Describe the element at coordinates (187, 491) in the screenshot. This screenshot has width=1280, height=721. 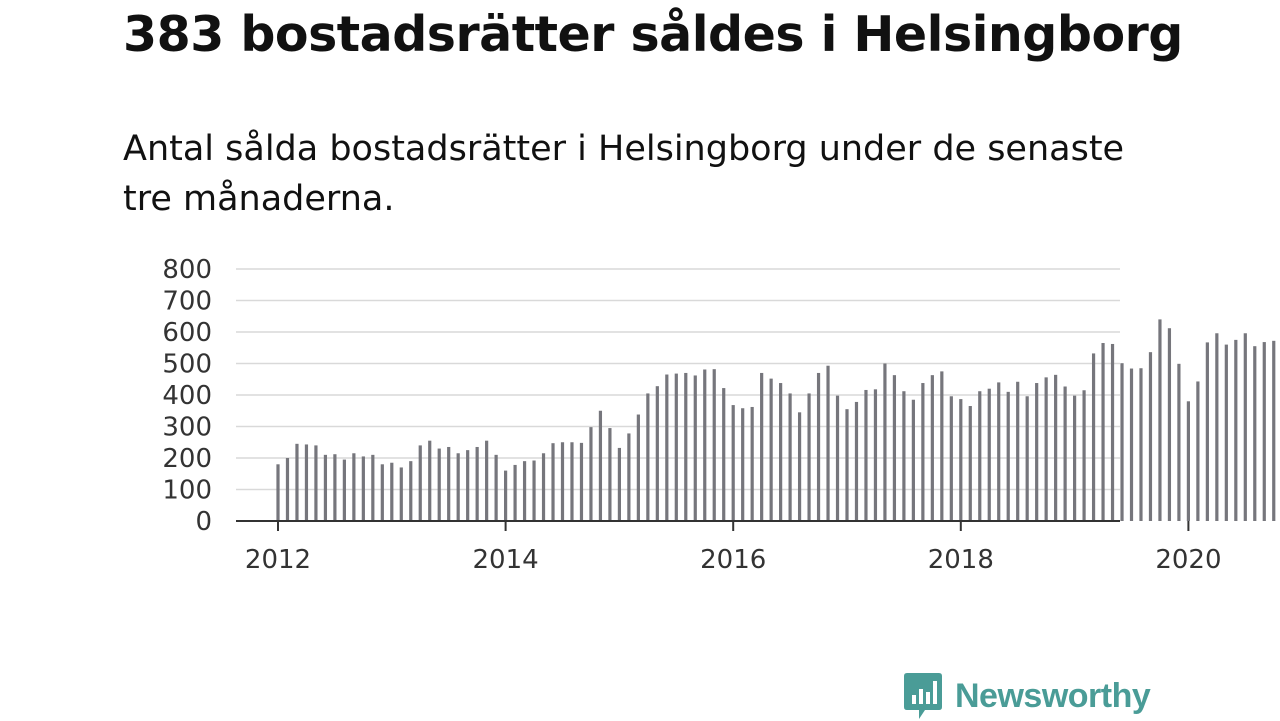
I see `y-tick-label-100: 100` at that location.